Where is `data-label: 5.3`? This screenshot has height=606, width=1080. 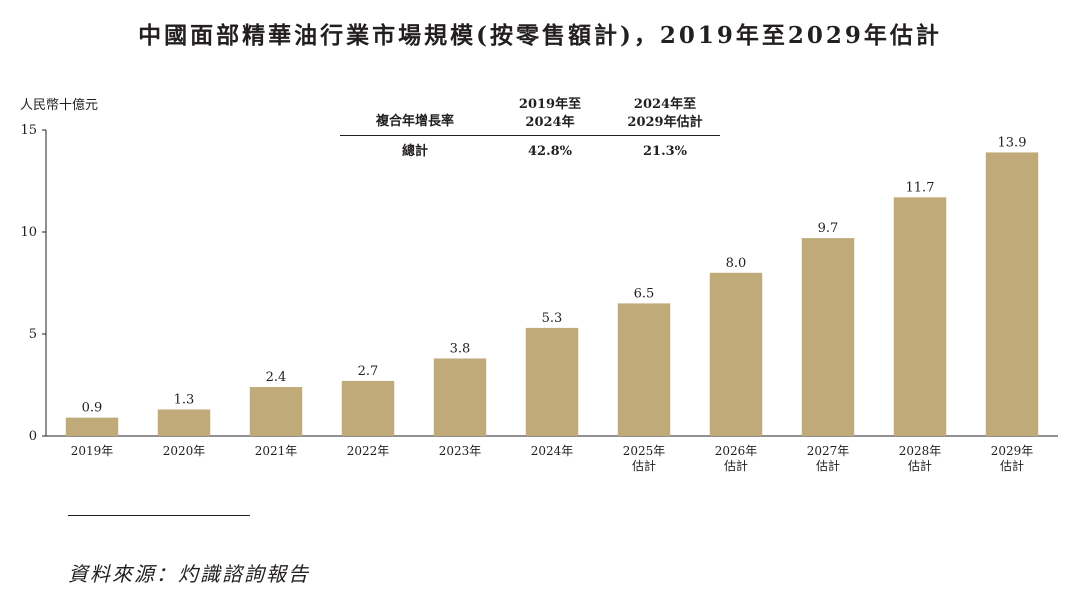
data-label: 5.3 is located at coordinates (552, 318).